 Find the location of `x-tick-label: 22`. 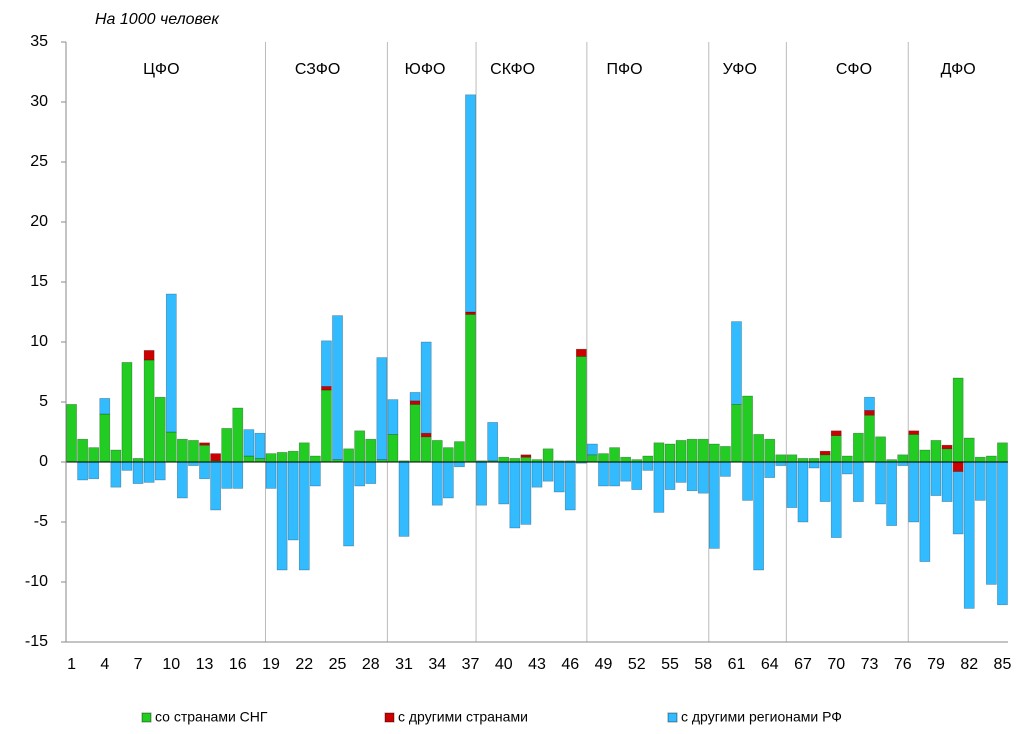

x-tick-label: 22 is located at coordinates (304, 664).